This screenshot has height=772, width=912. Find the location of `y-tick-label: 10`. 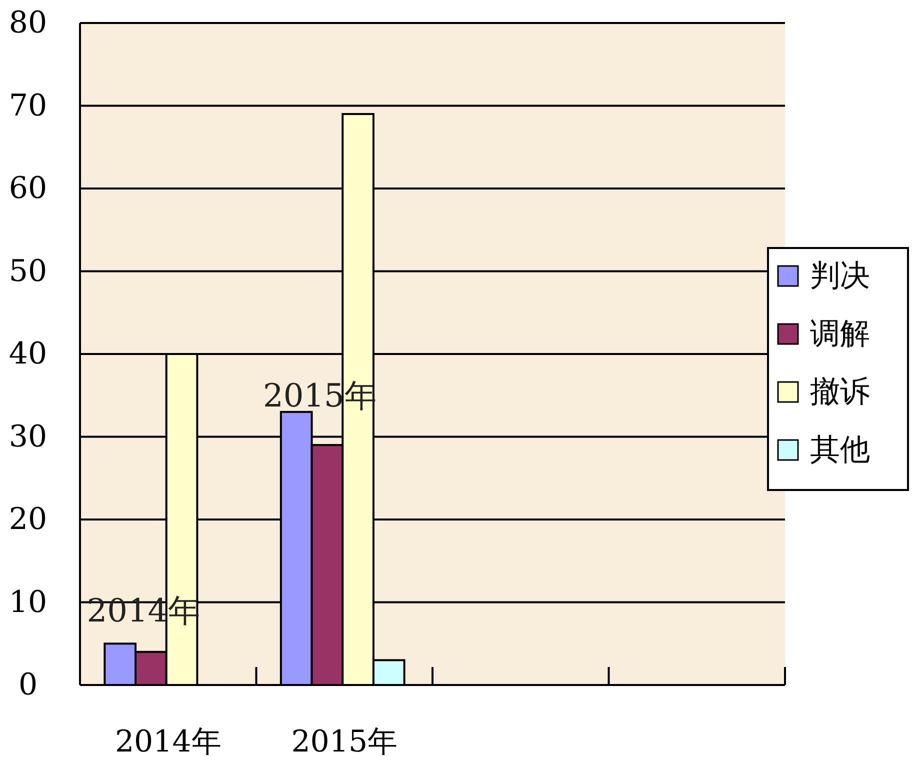

y-tick-label: 10 is located at coordinates (28, 602).